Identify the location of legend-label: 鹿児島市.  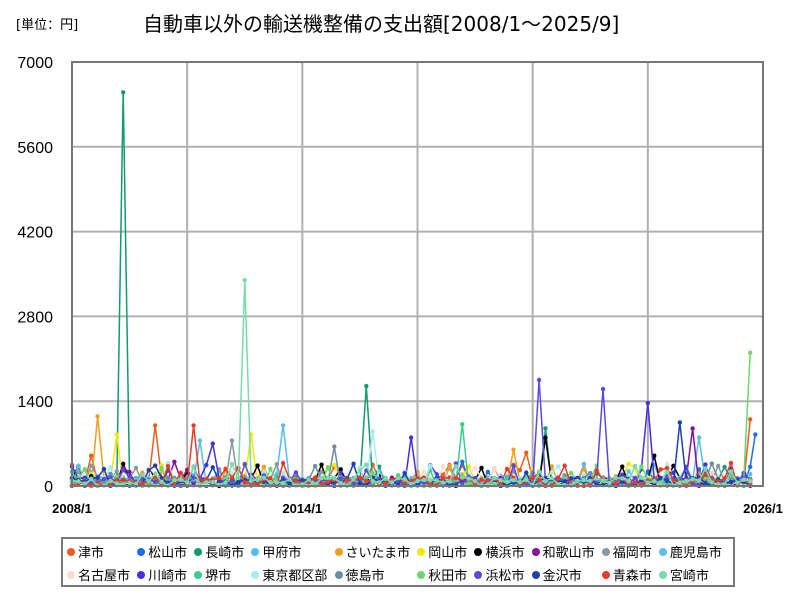
(695, 553).